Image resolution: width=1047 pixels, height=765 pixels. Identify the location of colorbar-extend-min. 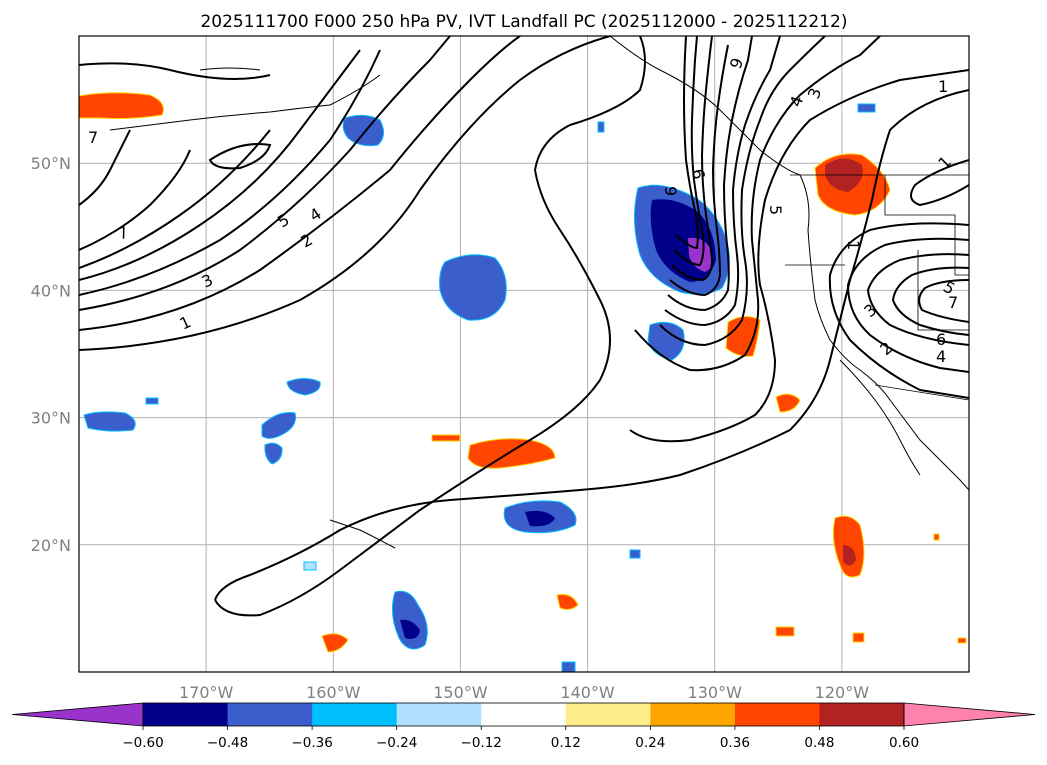
(77, 714).